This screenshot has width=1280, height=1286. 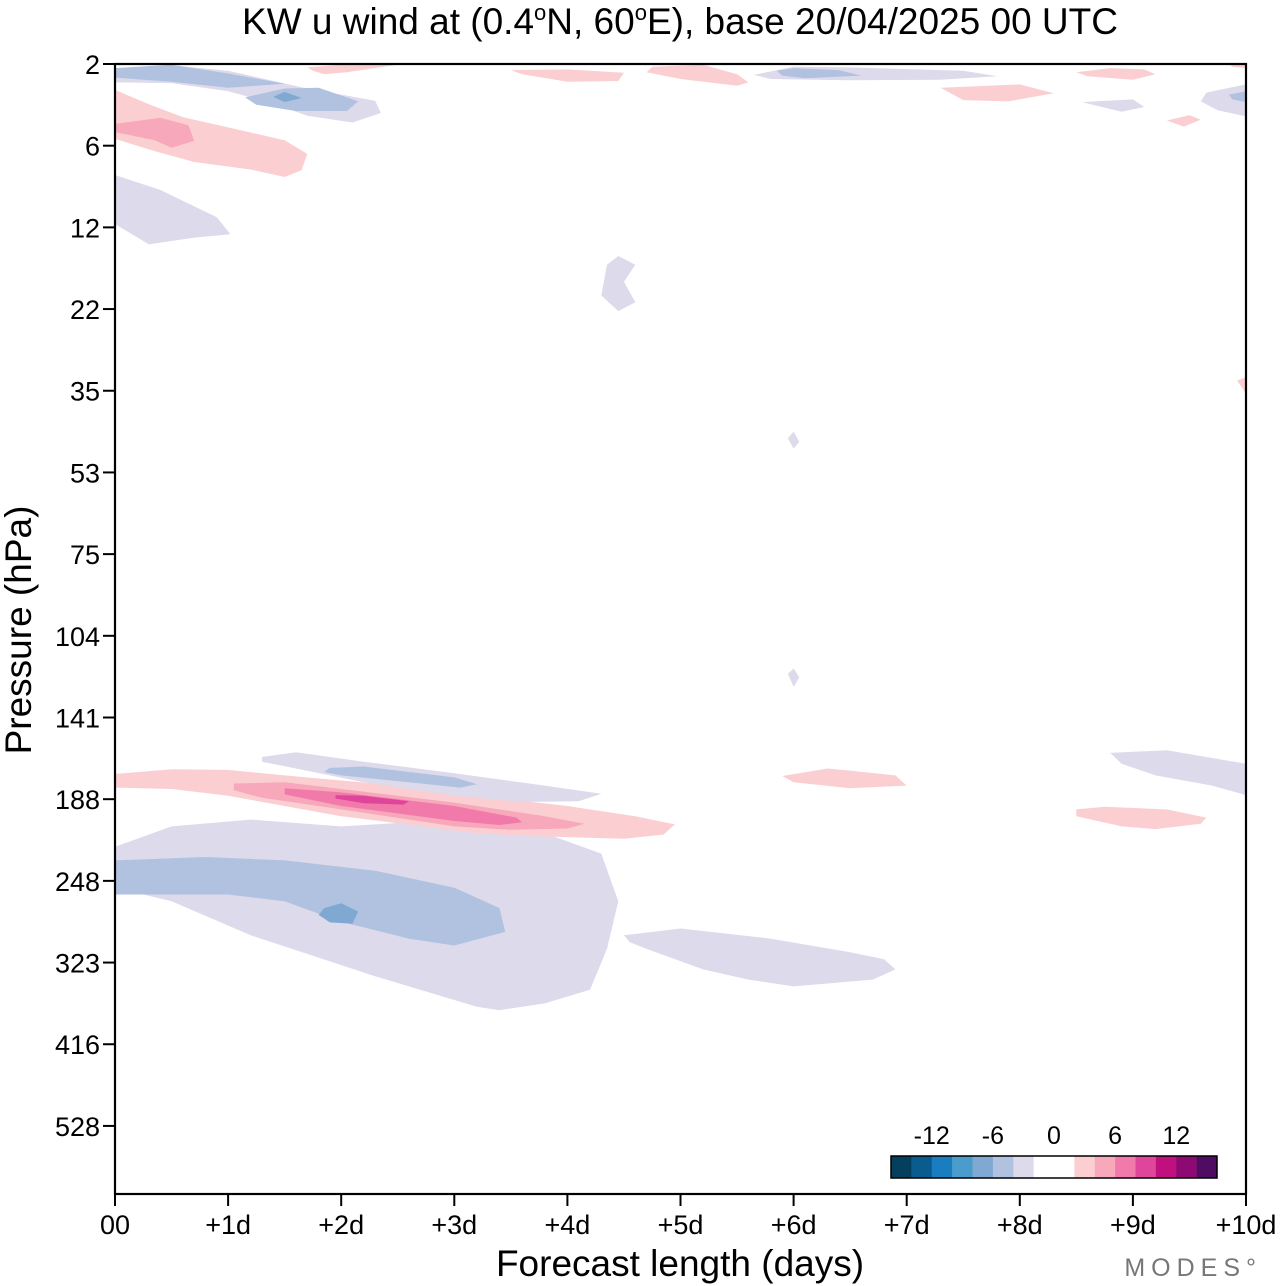 What do you see at coordinates (1113, 105) in the screenshot?
I see `contour-level--3-27` at bounding box center [1113, 105].